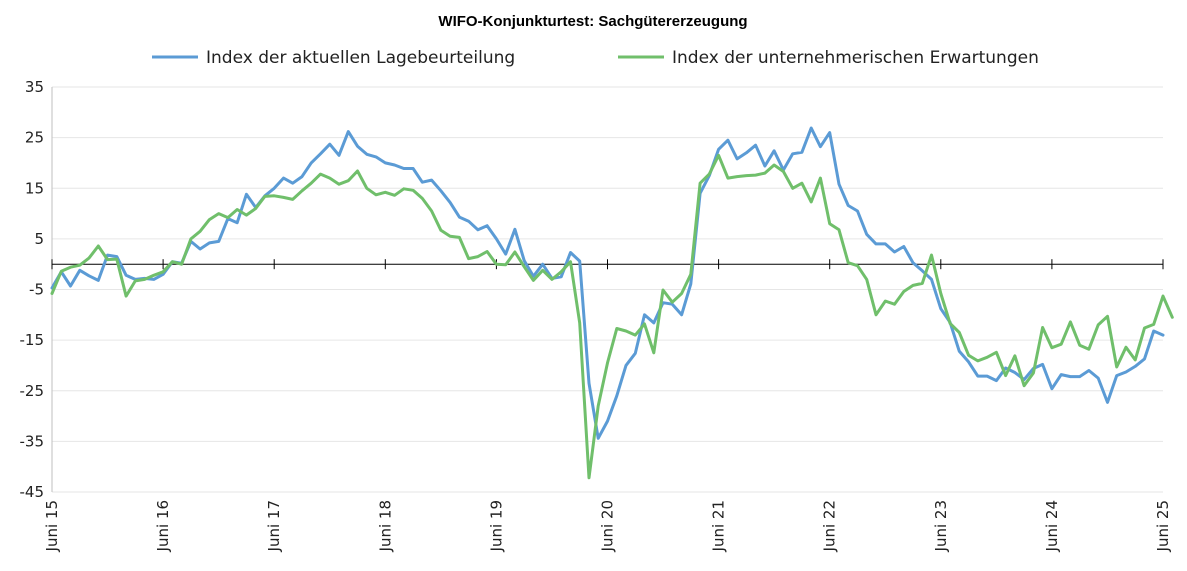 The height and width of the screenshot is (571, 1187). Describe the element at coordinates (163, 526) in the screenshot. I see `x-tick-label: Juni 16` at that location.